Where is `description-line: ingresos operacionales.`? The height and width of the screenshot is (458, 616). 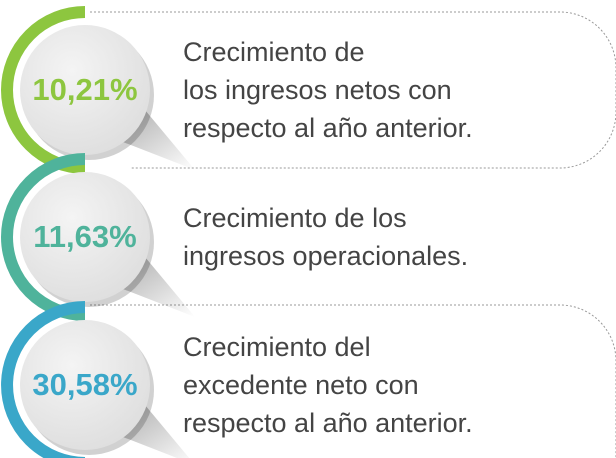 description-line: ingresos operacionales. is located at coordinates (325, 256).